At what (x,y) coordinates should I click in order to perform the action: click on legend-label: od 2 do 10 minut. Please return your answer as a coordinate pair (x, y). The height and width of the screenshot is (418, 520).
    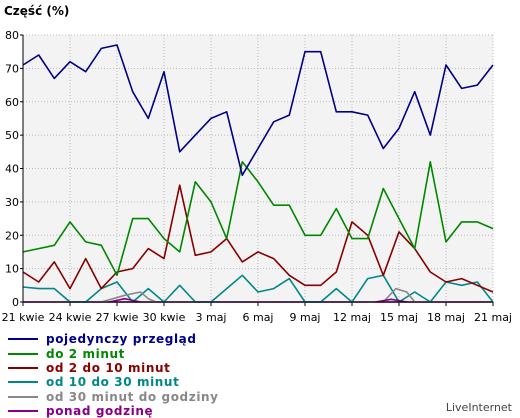
    Looking at the image, I should click on (108, 367).